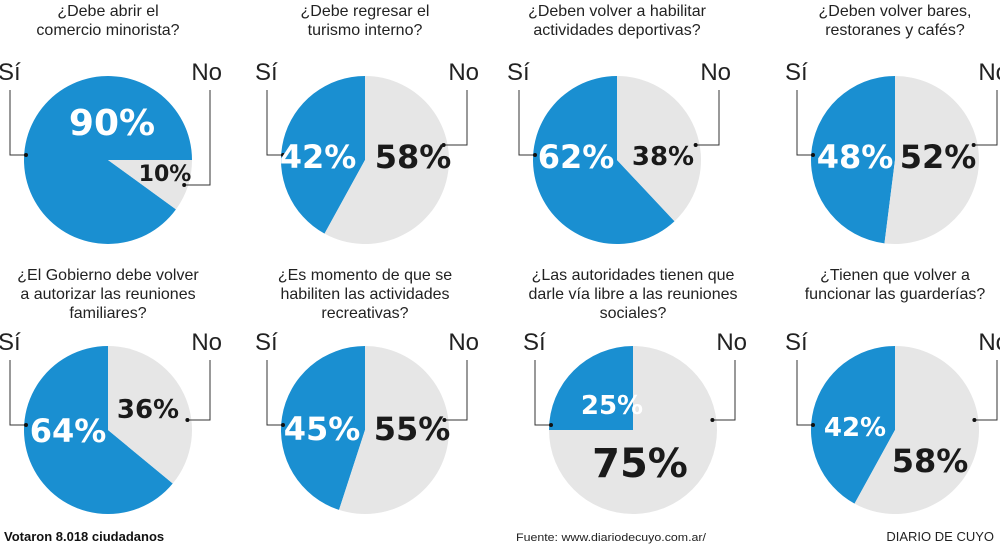  I want to click on chart-title-line: ¿Es momento de que se, so click(365, 275).